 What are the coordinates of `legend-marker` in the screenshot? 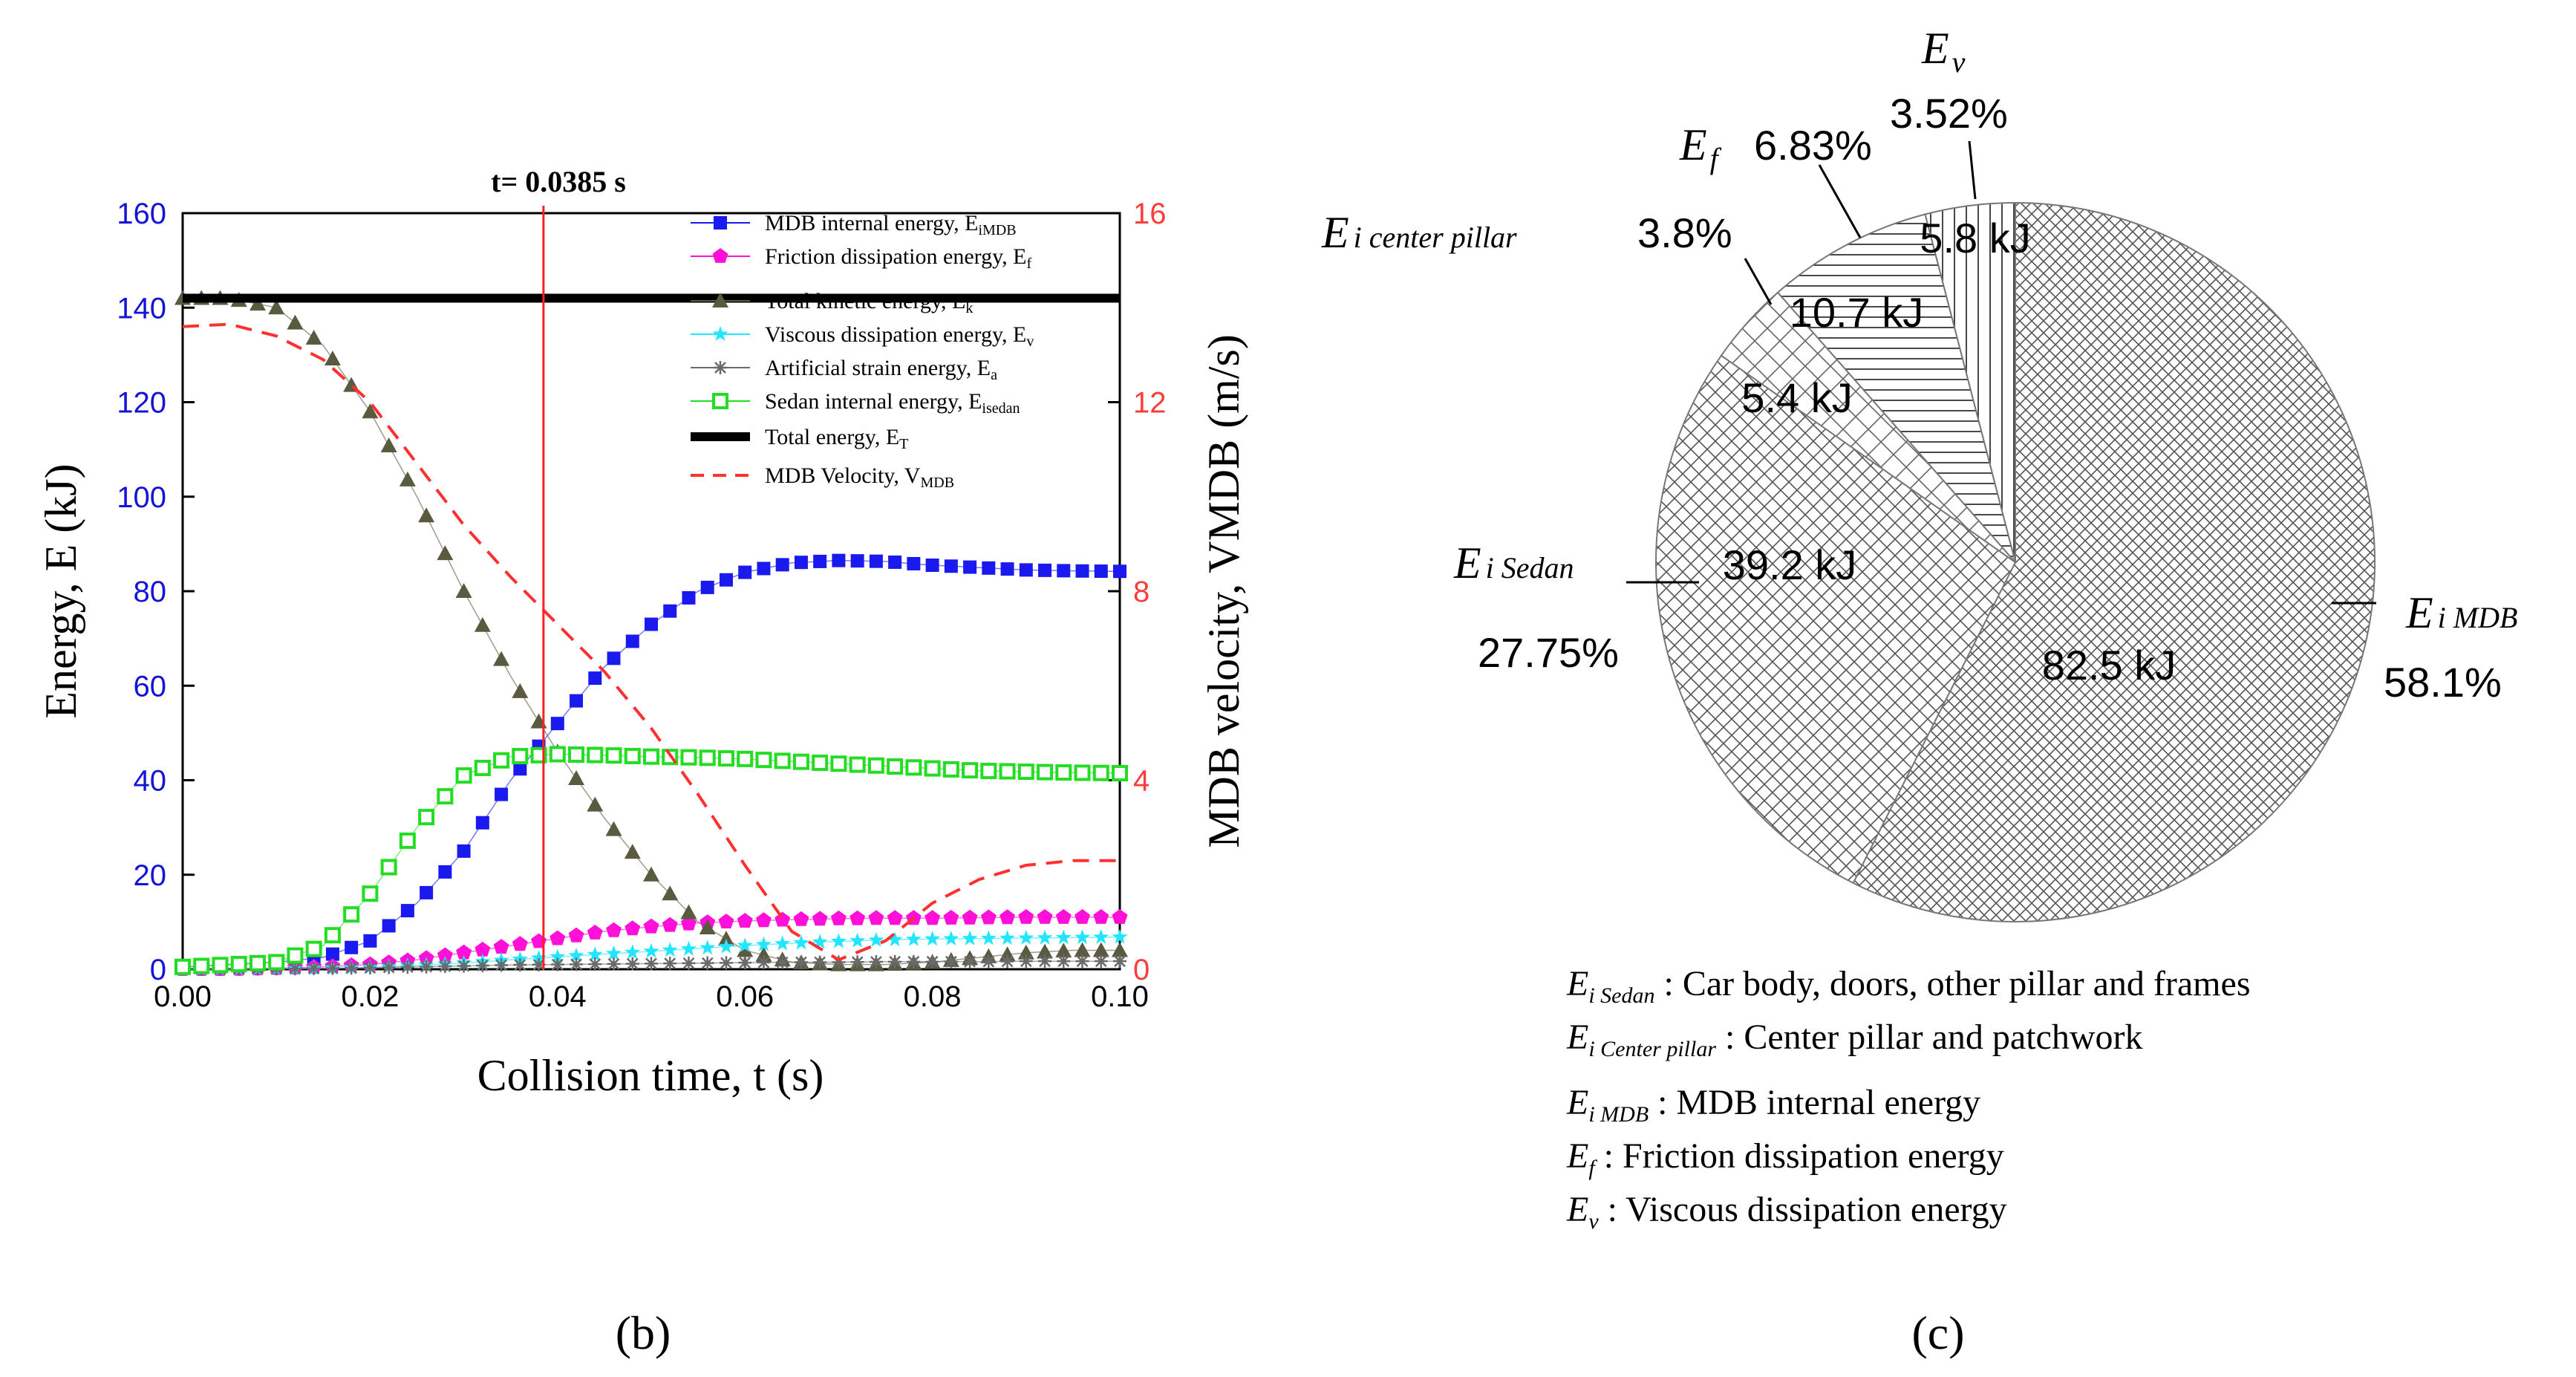 It's located at (720, 256).